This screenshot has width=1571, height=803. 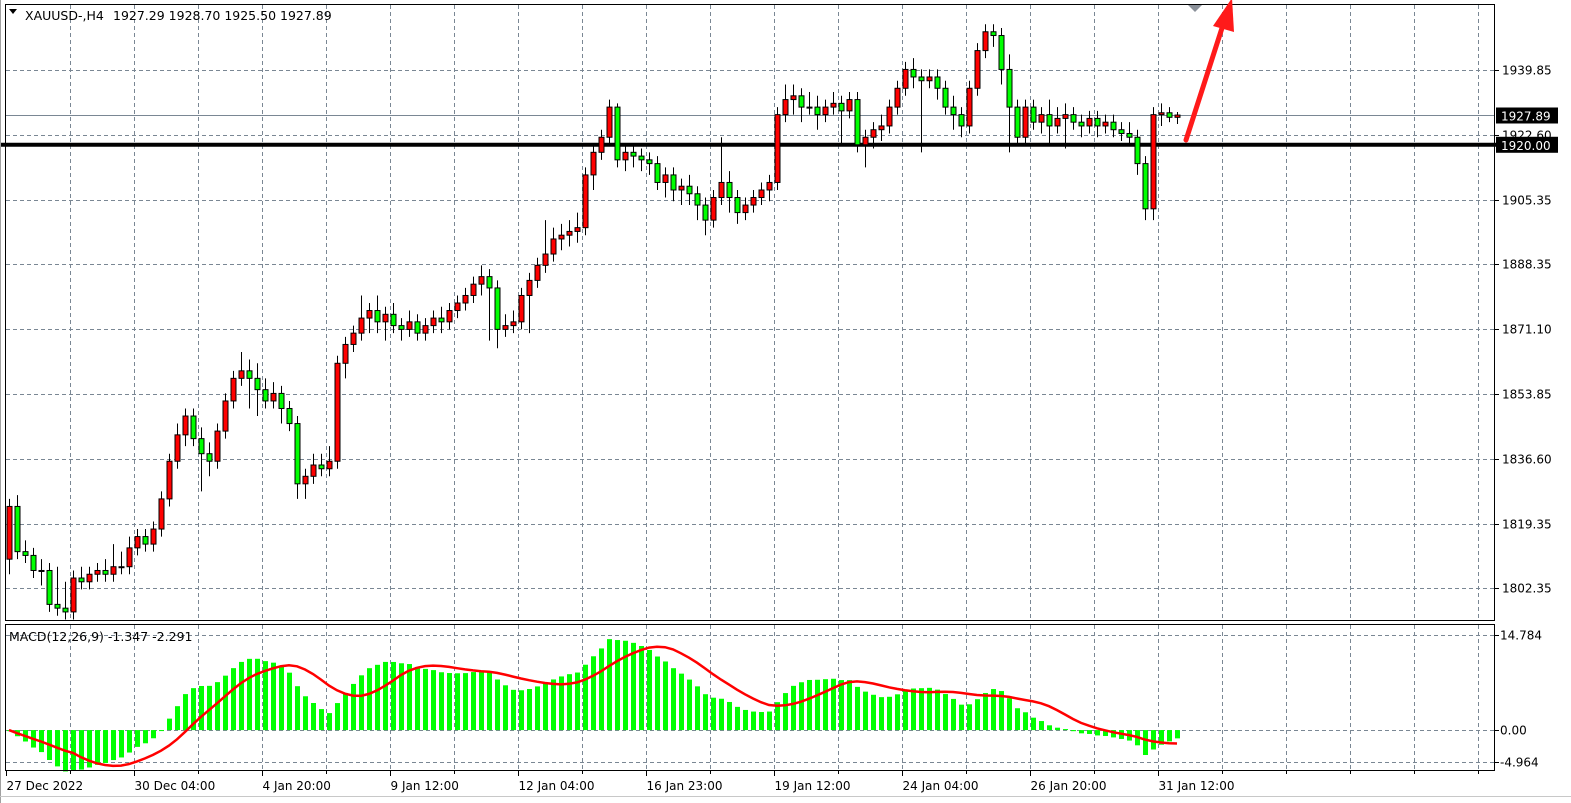 I want to click on time-tick-label: 12 Jan 04:00, so click(x=557, y=786).